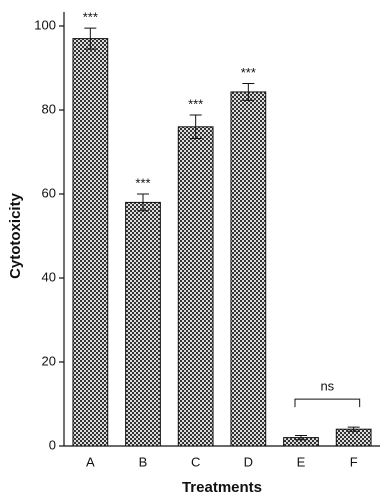 Image resolution: width=390 pixels, height=500 pixels. Describe the element at coordinates (49, 108) in the screenshot. I see `y-tick-label: 80` at that location.